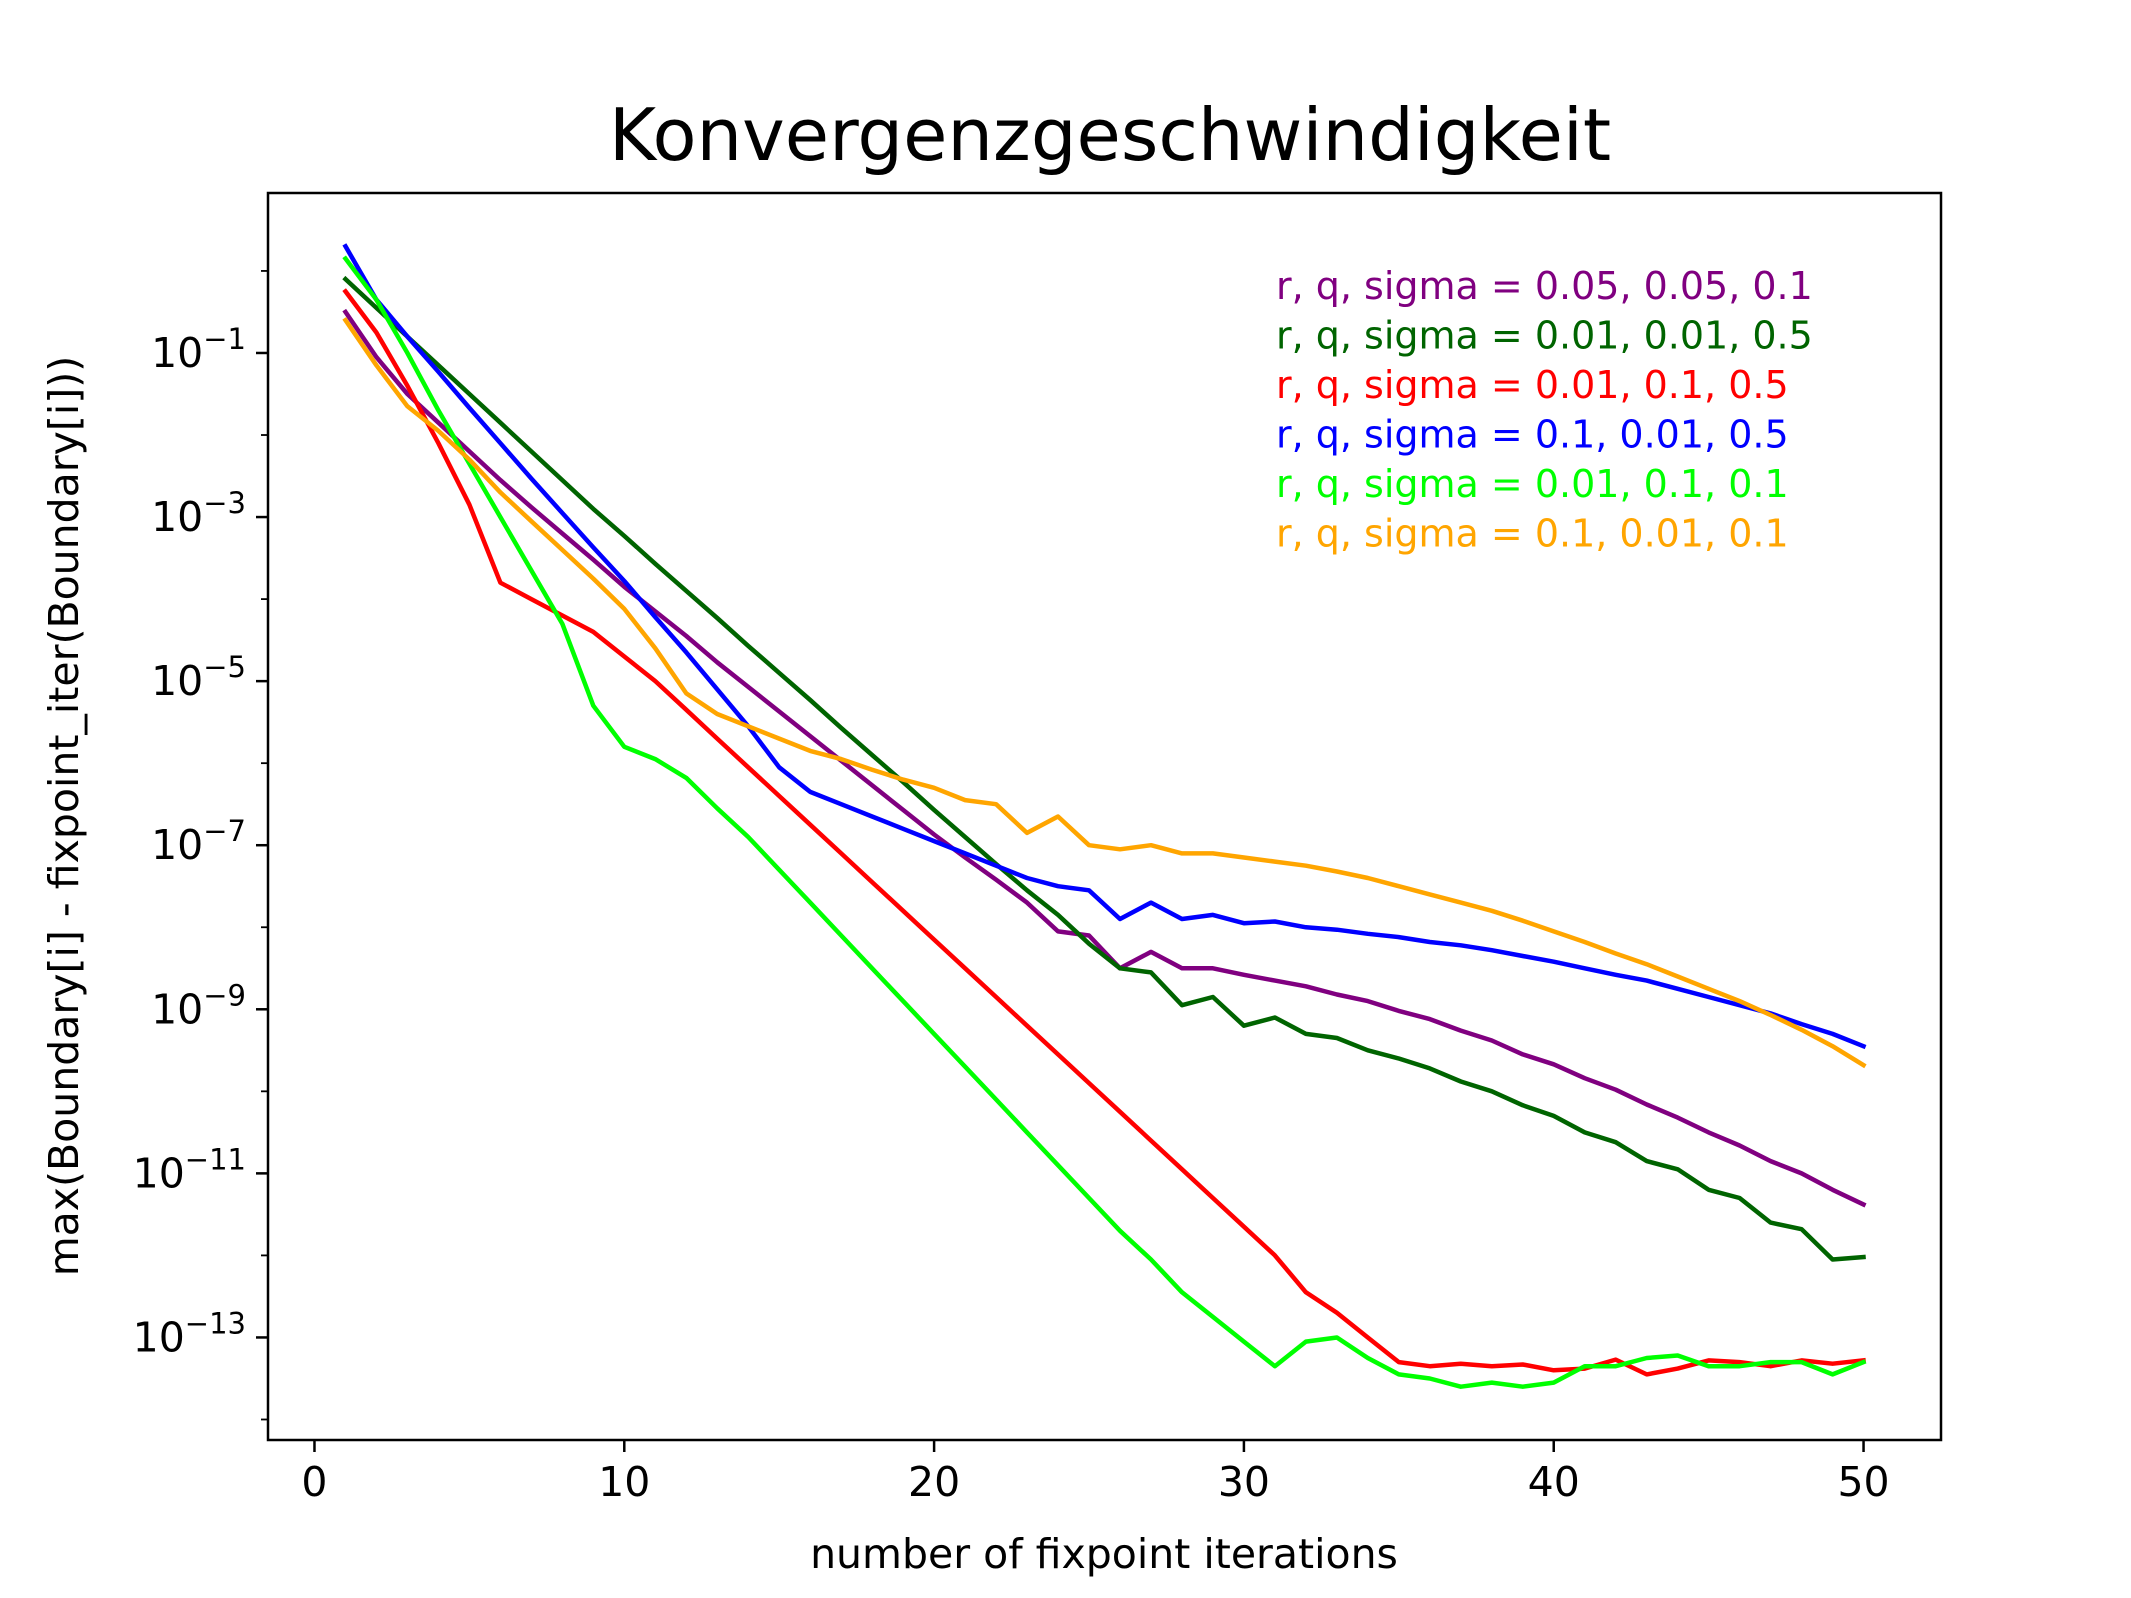 This screenshot has height=1598, width=2131. What do you see at coordinates (189, 1169) in the screenshot?
I see `y-tick-label: 10⁻¹¹` at bounding box center [189, 1169].